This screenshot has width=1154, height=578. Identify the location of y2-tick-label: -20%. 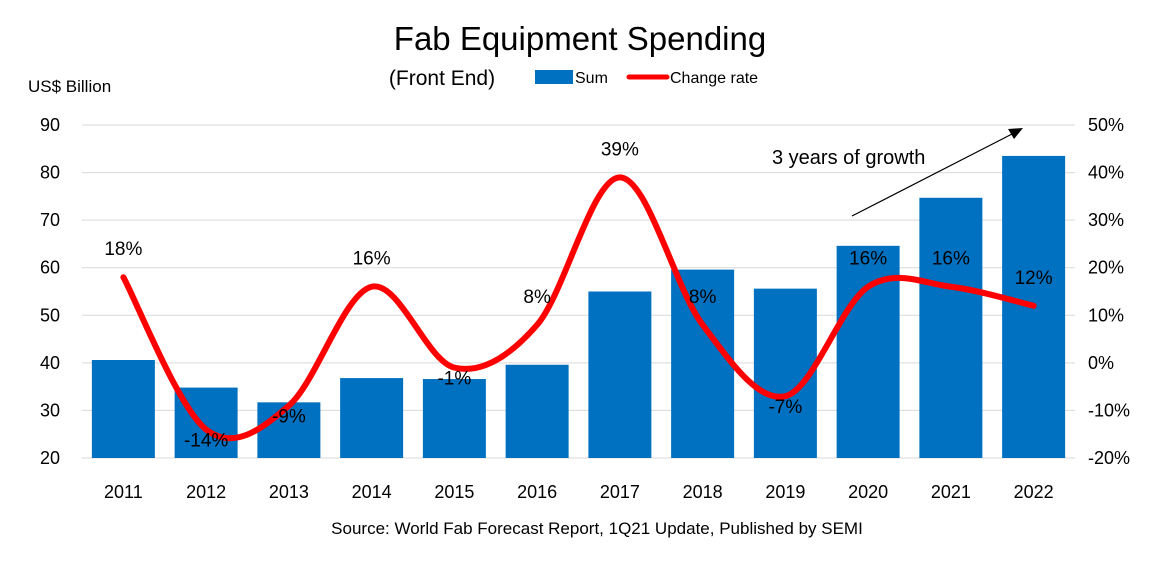
(1109, 458).